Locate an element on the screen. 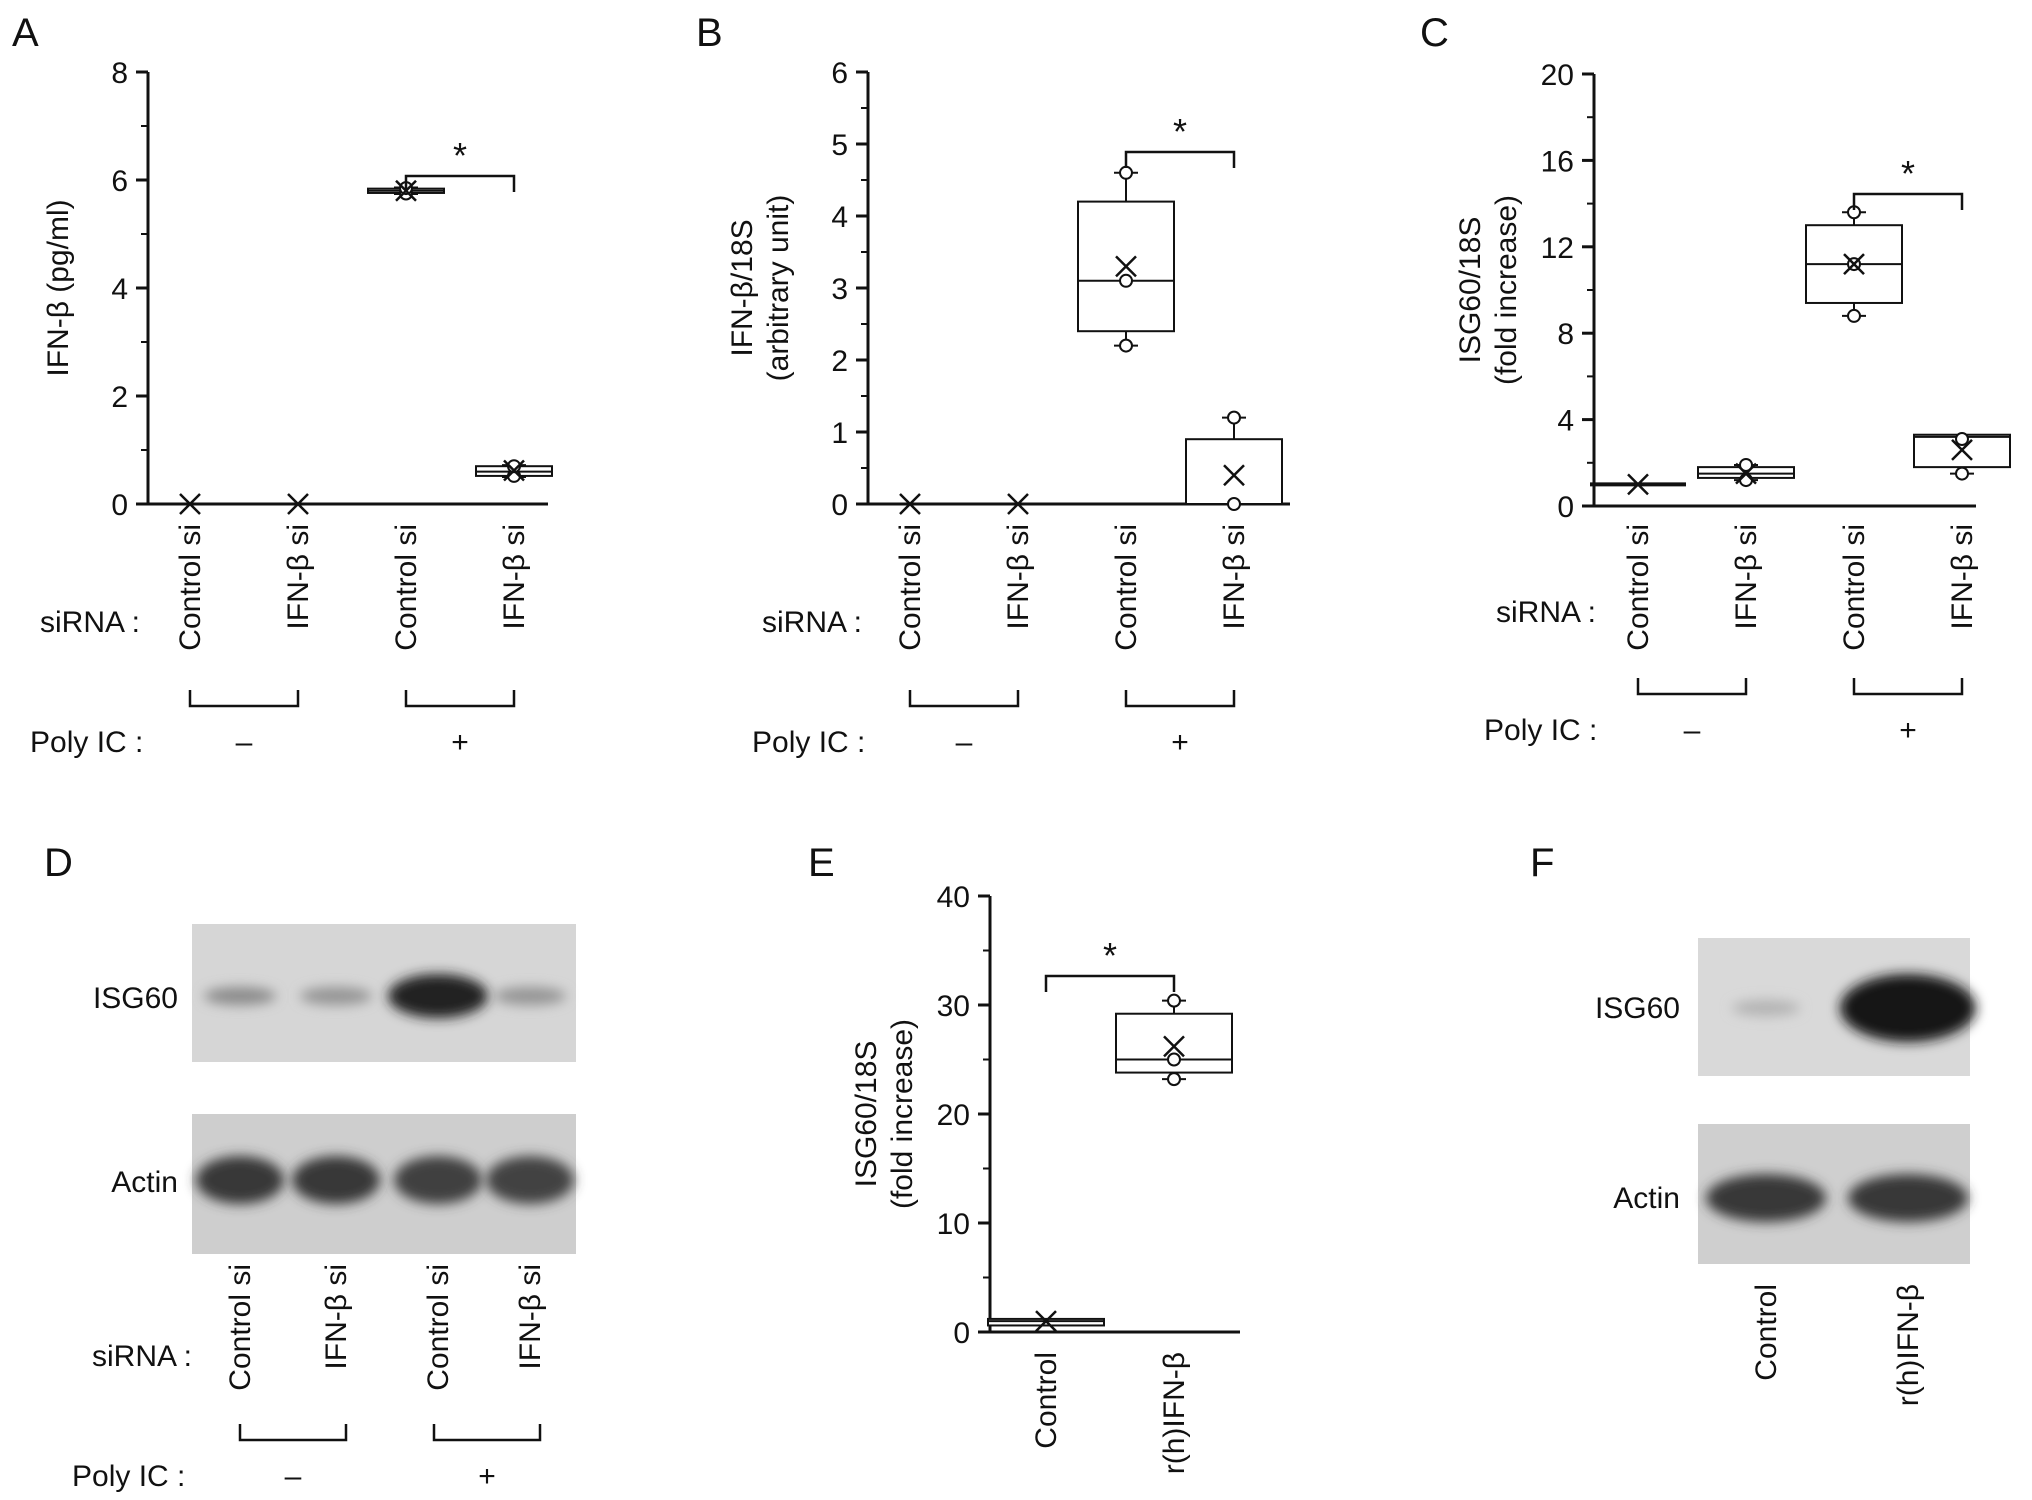 Image resolution: width=2032 pixels, height=1500 pixels. y-axis-label2-b: (arbitrary unit) is located at coordinates (778, 288).